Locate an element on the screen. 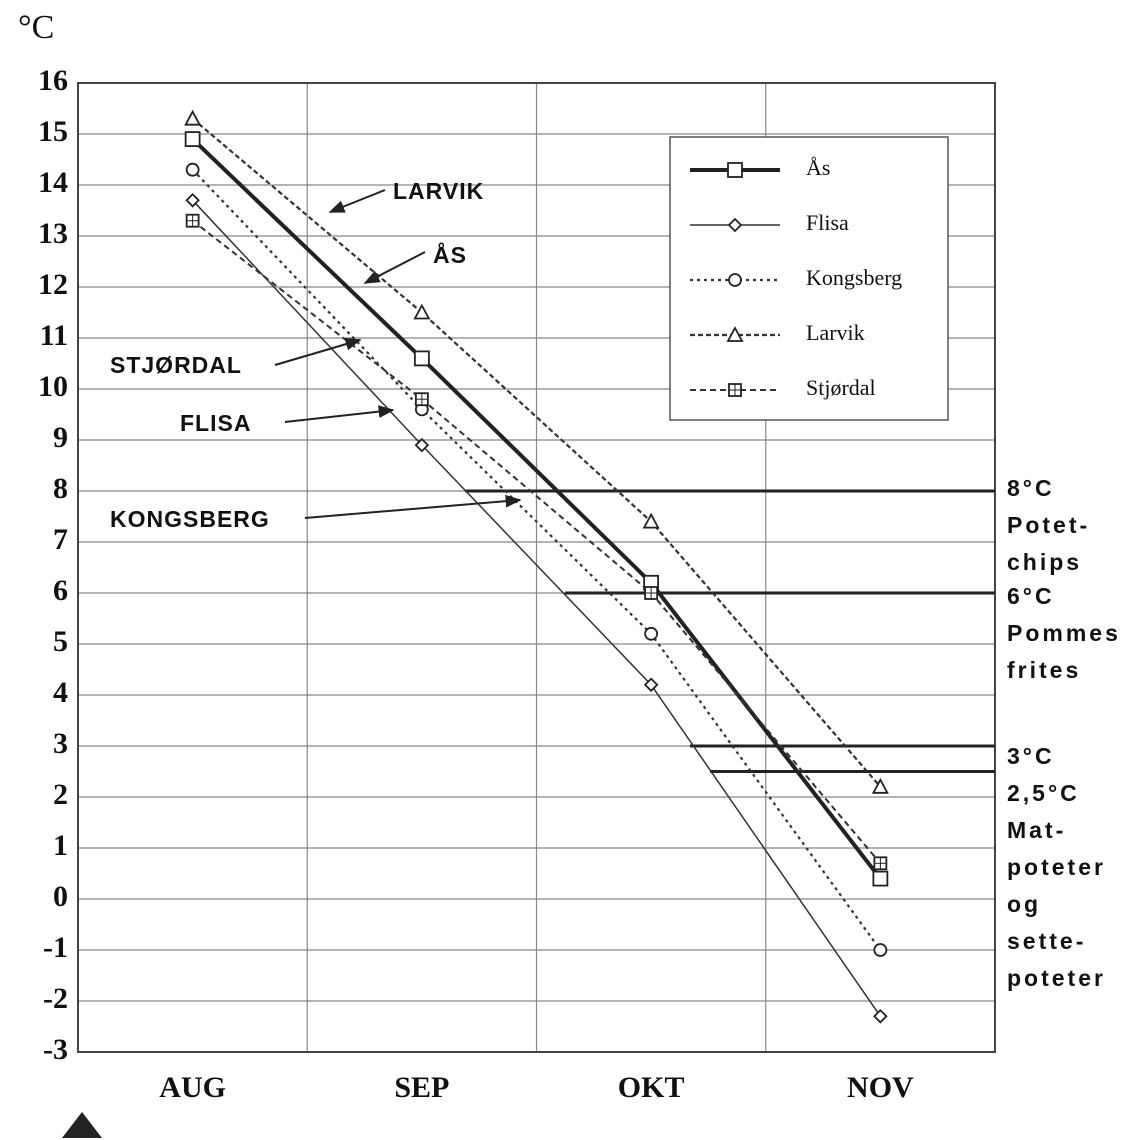 This screenshot has height=1140, width=1140. reference-label: 8°C is located at coordinates (1031, 488).